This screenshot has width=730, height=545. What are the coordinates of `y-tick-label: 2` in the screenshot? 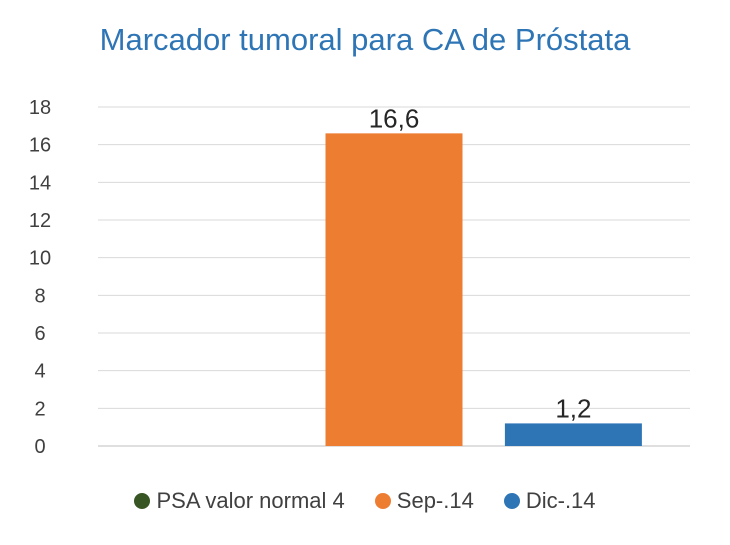 It's located at (39, 409).